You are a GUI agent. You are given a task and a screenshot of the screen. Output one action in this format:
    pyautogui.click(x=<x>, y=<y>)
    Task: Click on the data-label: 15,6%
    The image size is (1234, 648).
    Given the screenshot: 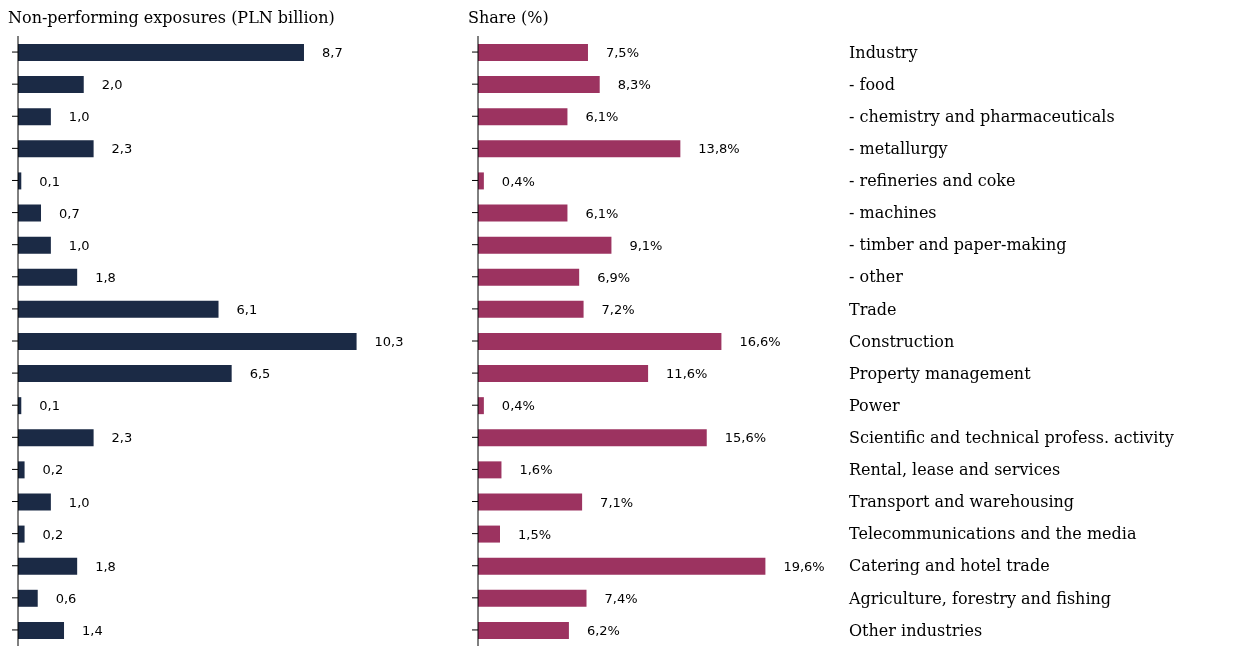 What is the action you would take?
    pyautogui.click(x=745, y=438)
    